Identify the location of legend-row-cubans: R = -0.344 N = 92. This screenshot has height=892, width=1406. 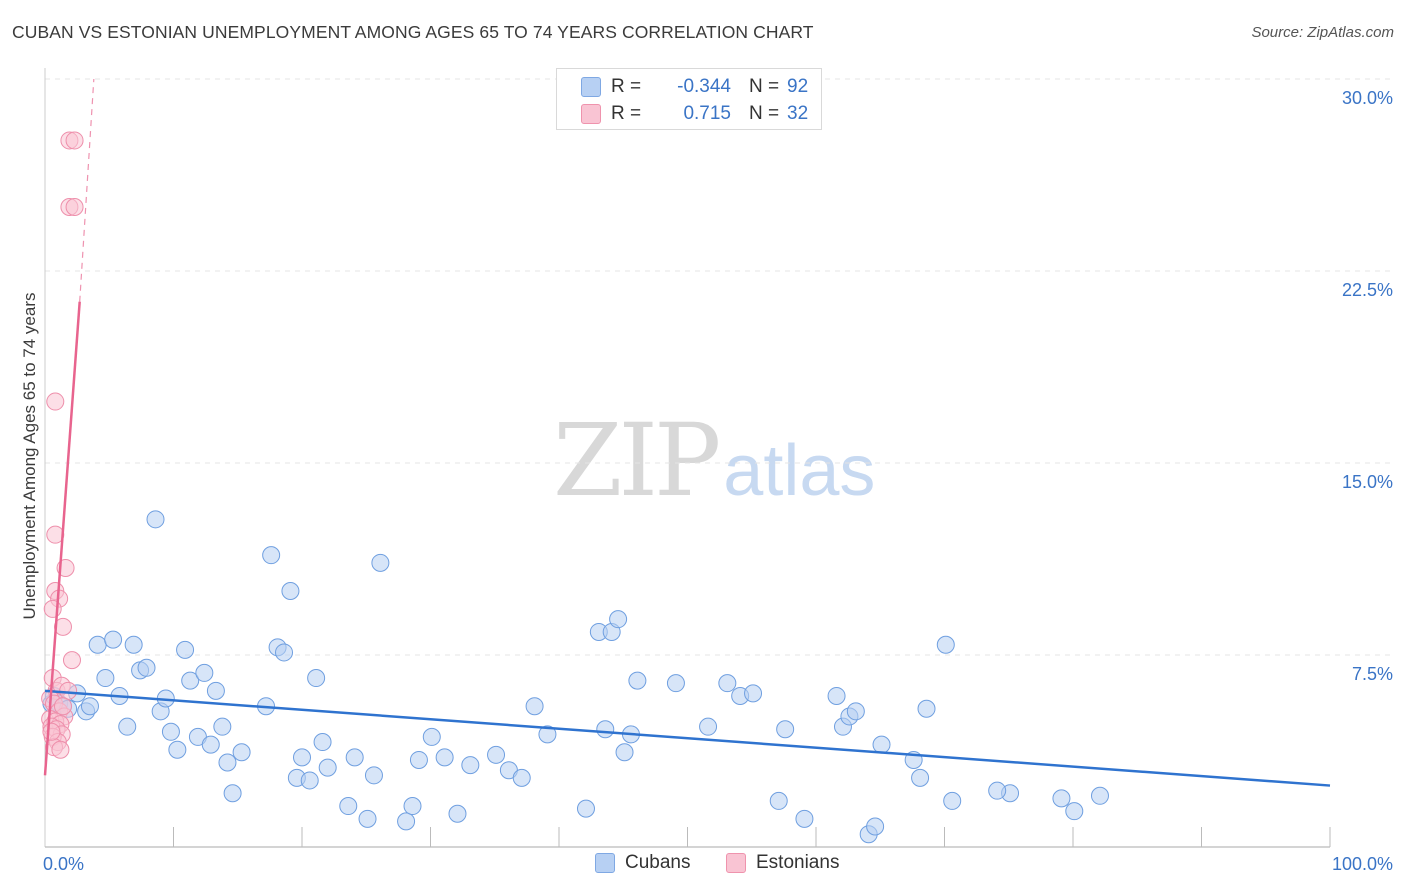
(692, 87).